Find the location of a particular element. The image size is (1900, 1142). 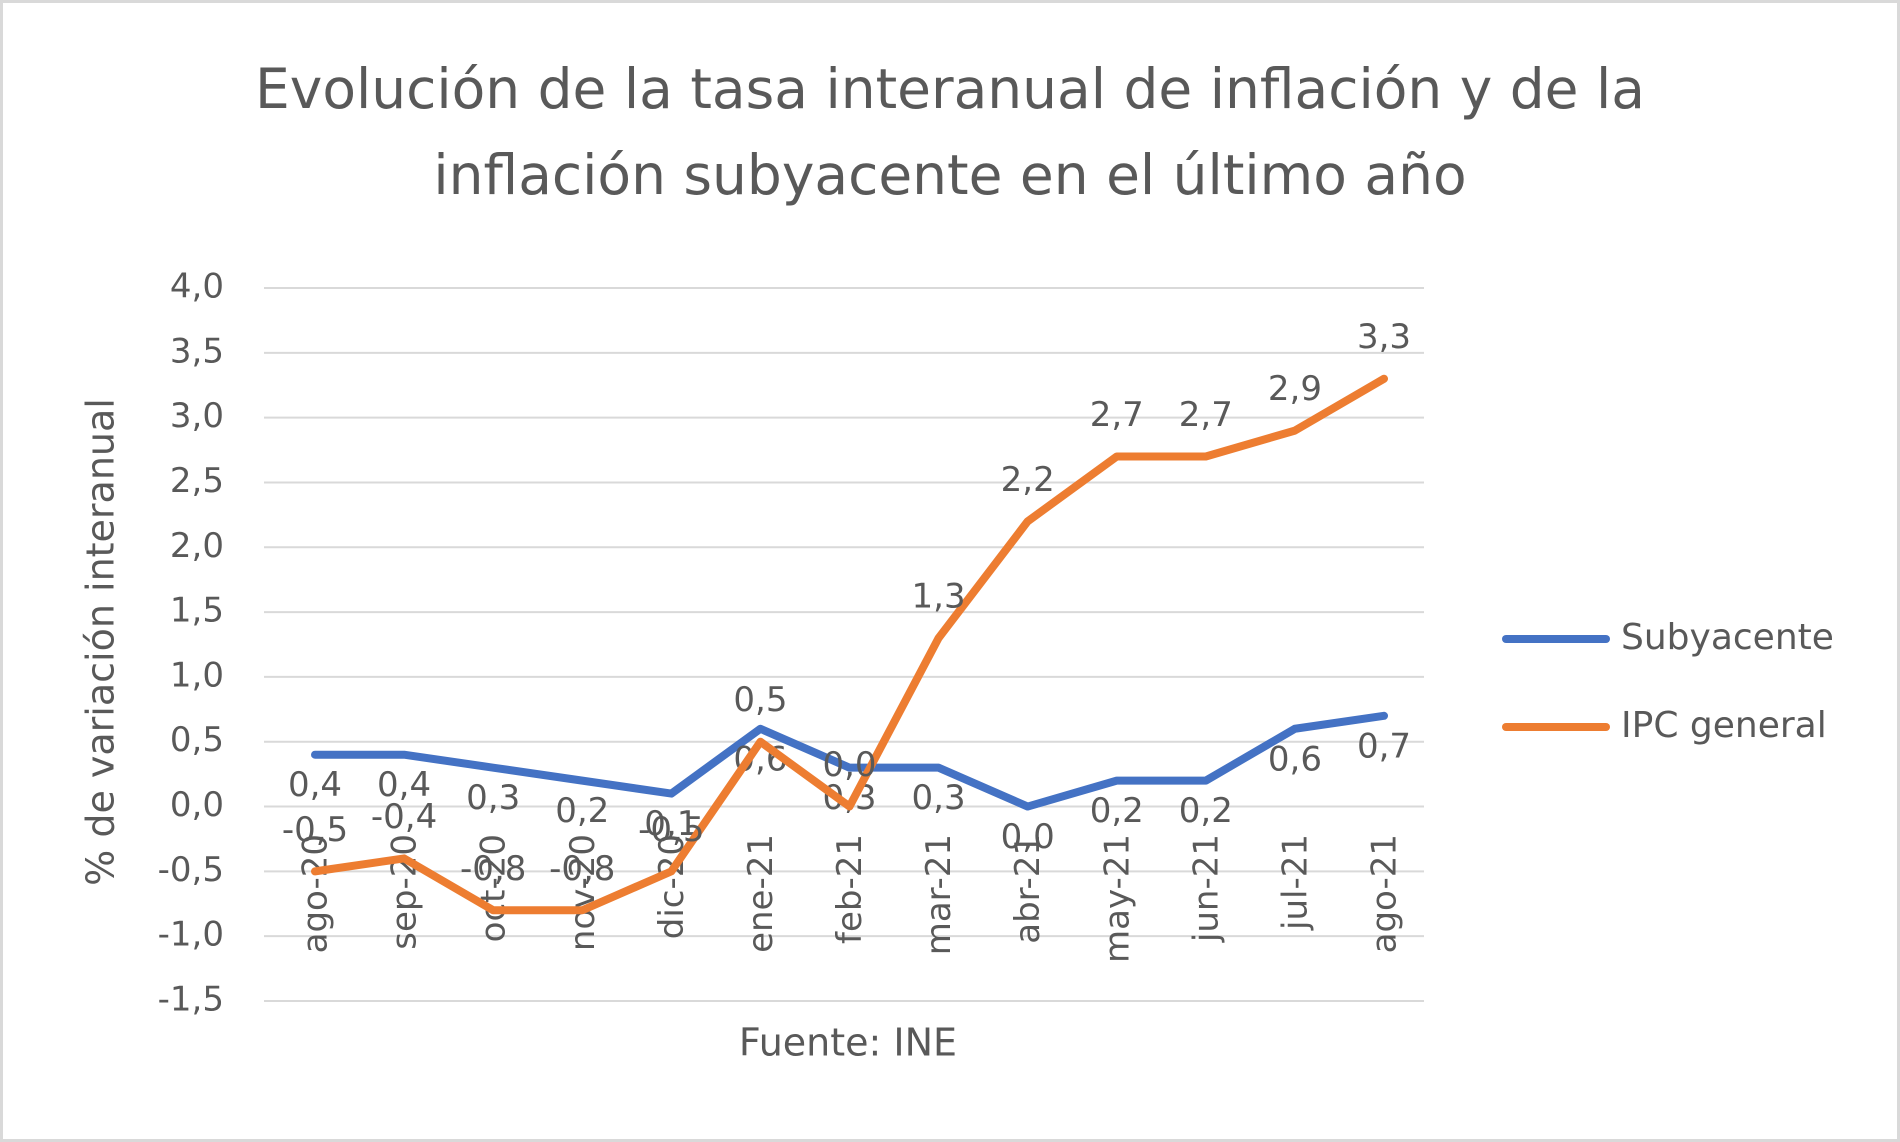

x-tick-label: ago-20 is located at coordinates (316, 893).